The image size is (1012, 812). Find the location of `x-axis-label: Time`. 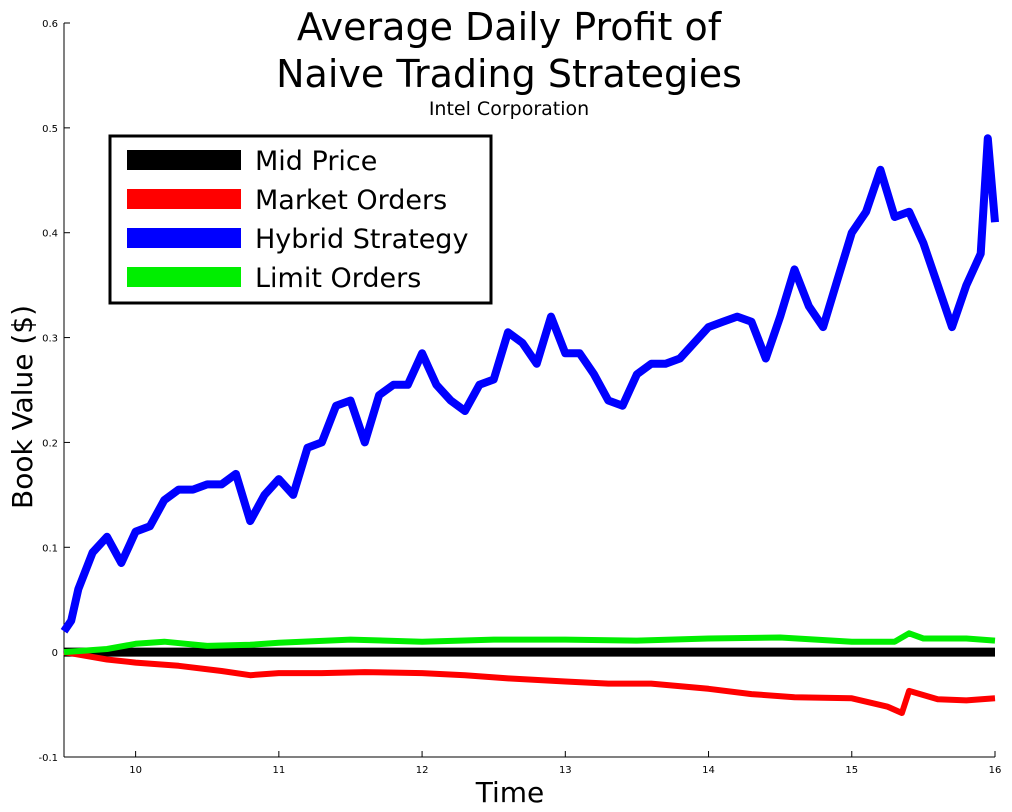

x-axis-label: Time is located at coordinates (510, 792).